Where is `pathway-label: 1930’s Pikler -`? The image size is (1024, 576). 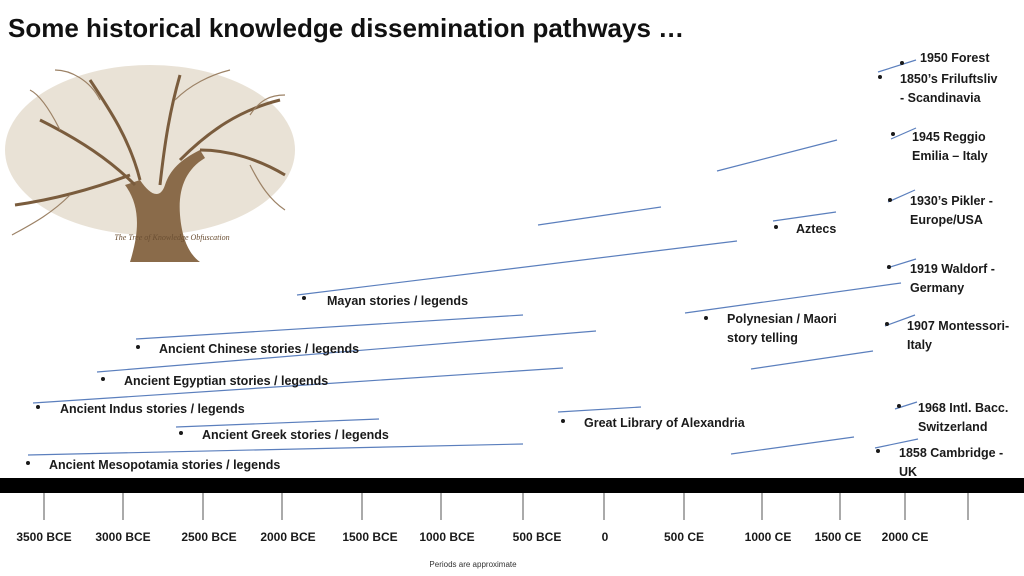
pathway-label: 1930’s Pikler - is located at coordinates (951, 201).